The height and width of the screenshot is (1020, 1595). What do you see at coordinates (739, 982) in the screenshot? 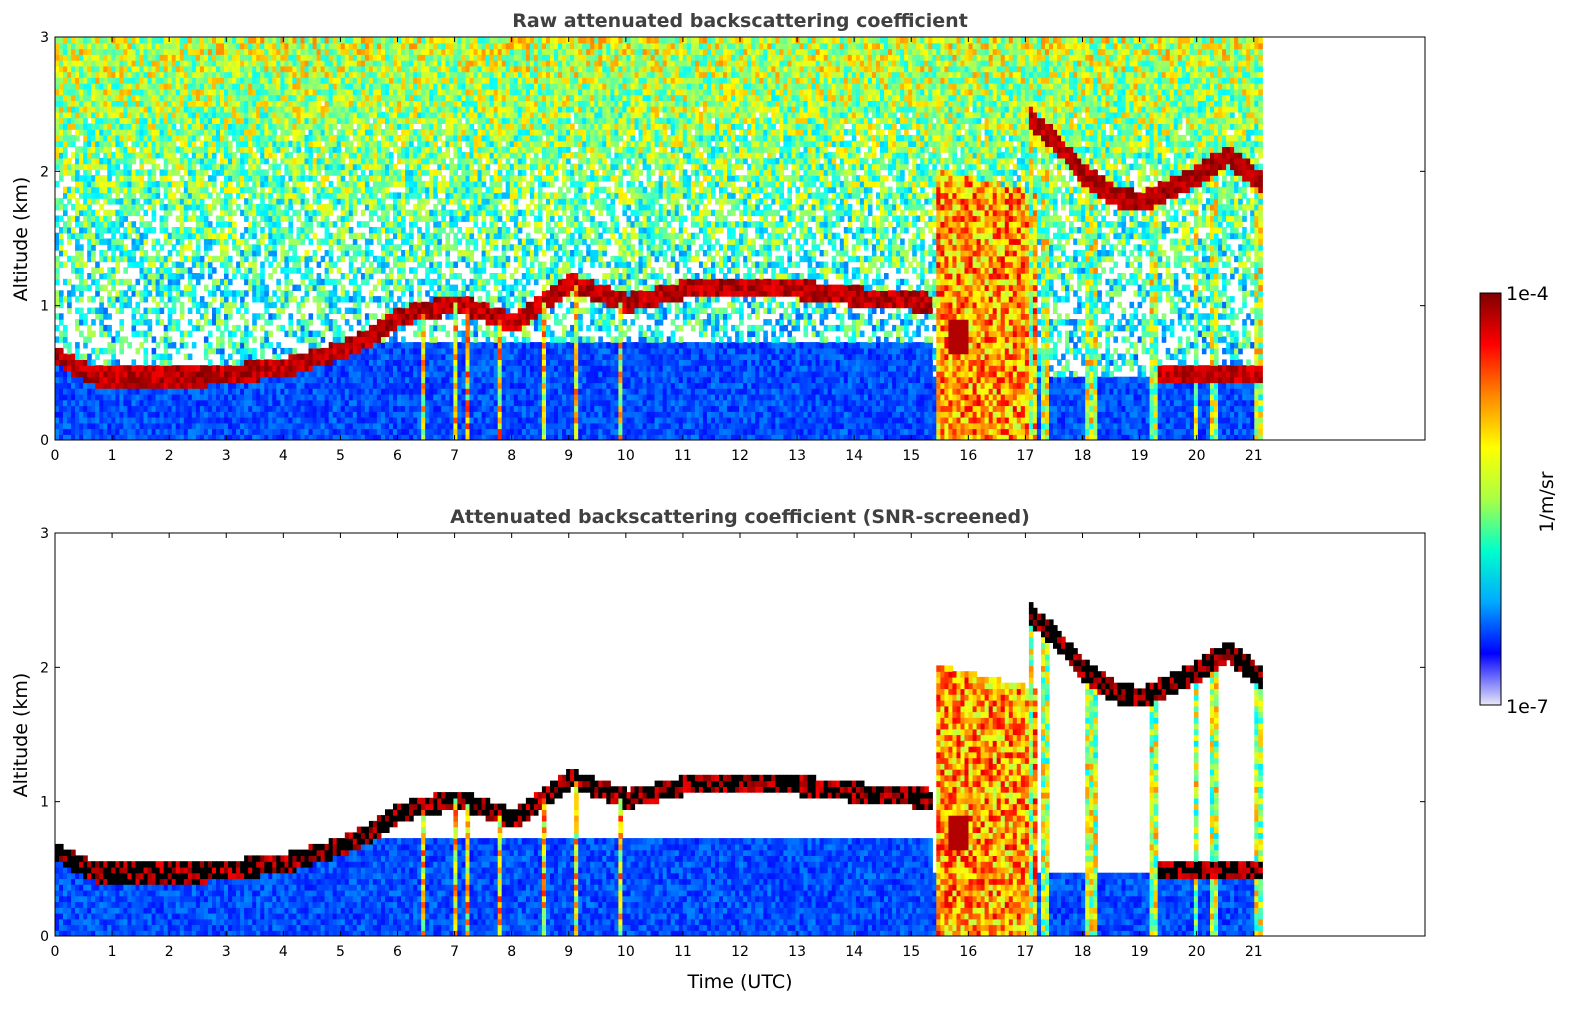
I see `panel-screened-xlabel: Time (UTC)` at bounding box center [739, 982].